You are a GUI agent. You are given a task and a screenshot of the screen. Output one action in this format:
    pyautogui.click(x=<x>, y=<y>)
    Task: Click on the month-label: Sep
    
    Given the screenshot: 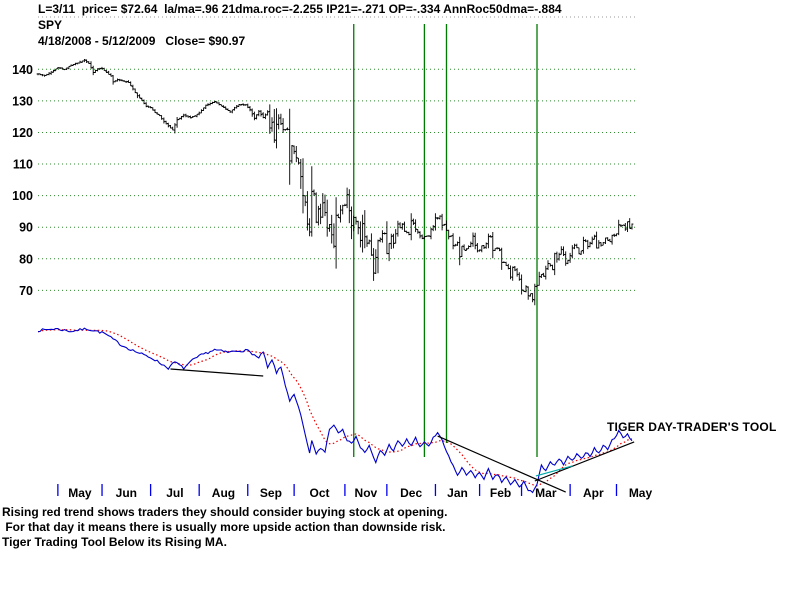 What is the action you would take?
    pyautogui.click(x=271, y=493)
    